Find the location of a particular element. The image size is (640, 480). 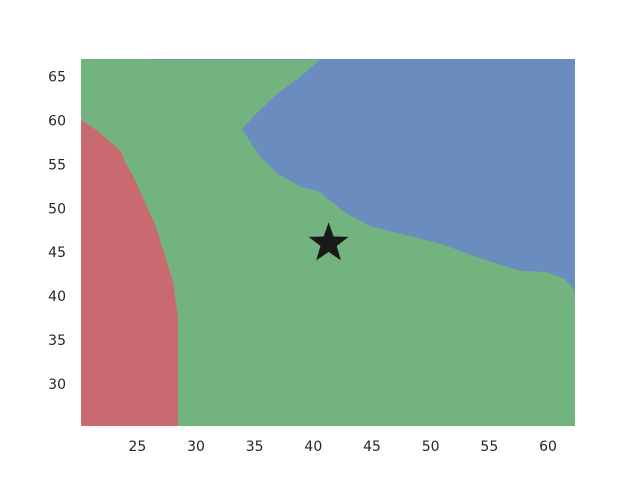

x-tick-label: 45 is located at coordinates (372, 447).